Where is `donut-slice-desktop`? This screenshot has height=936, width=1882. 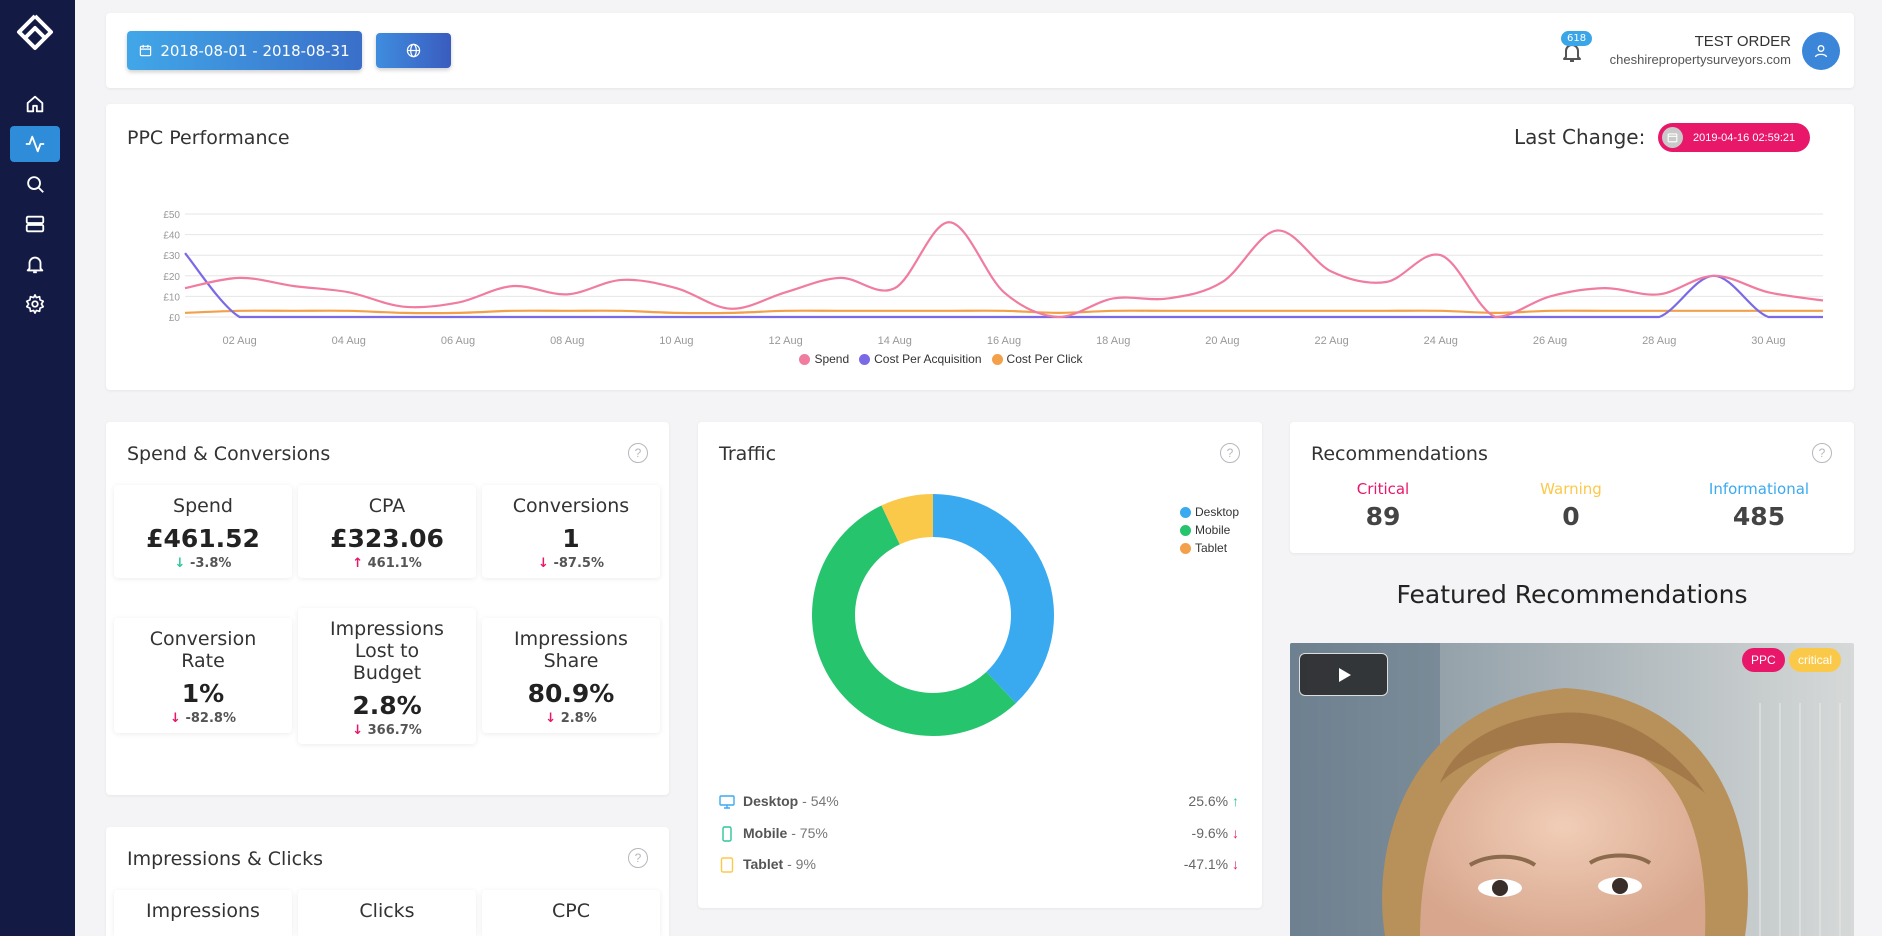 donut-slice-desktop is located at coordinates (993, 599).